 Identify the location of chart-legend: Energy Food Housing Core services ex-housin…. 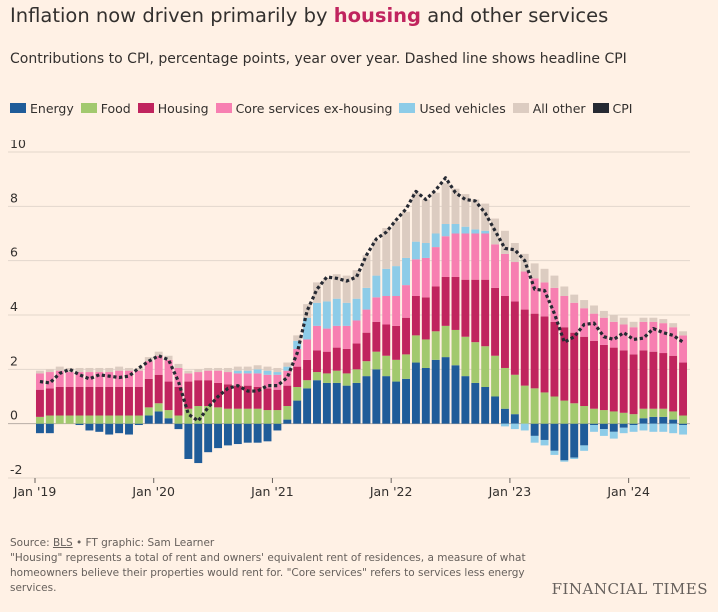
(324, 108).